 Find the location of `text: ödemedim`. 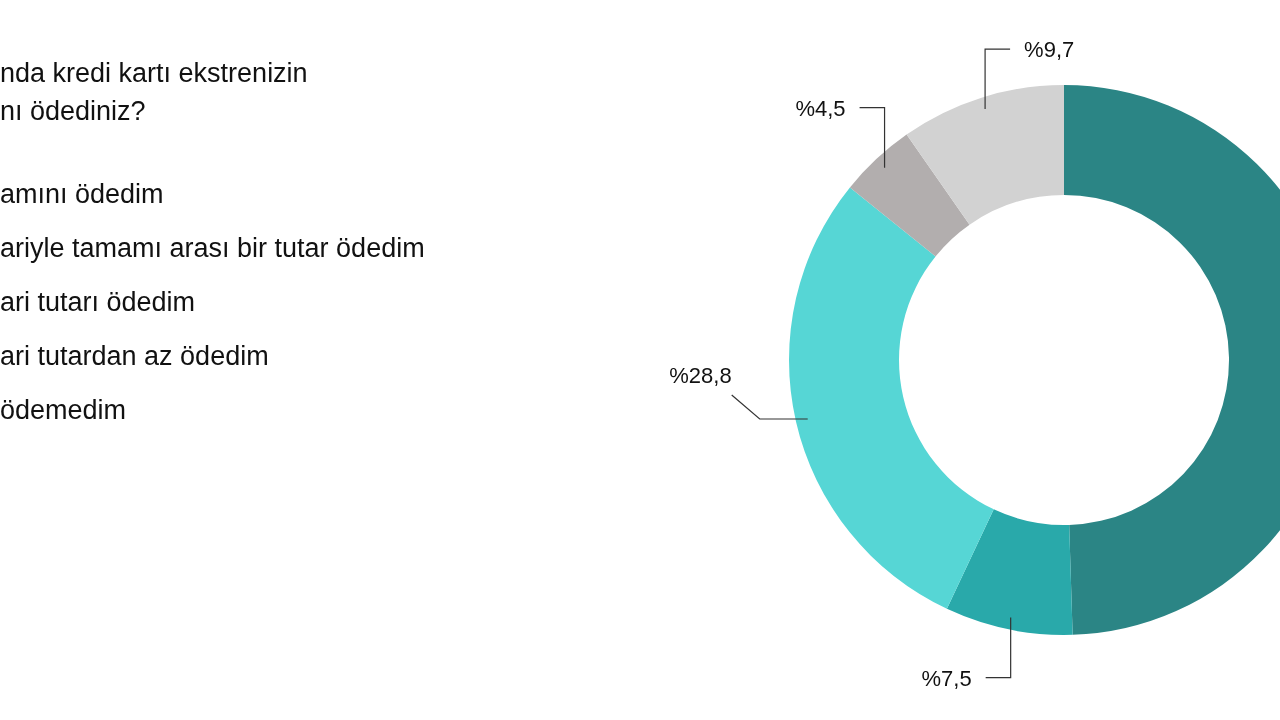

text: ödemedim is located at coordinates (63, 410).